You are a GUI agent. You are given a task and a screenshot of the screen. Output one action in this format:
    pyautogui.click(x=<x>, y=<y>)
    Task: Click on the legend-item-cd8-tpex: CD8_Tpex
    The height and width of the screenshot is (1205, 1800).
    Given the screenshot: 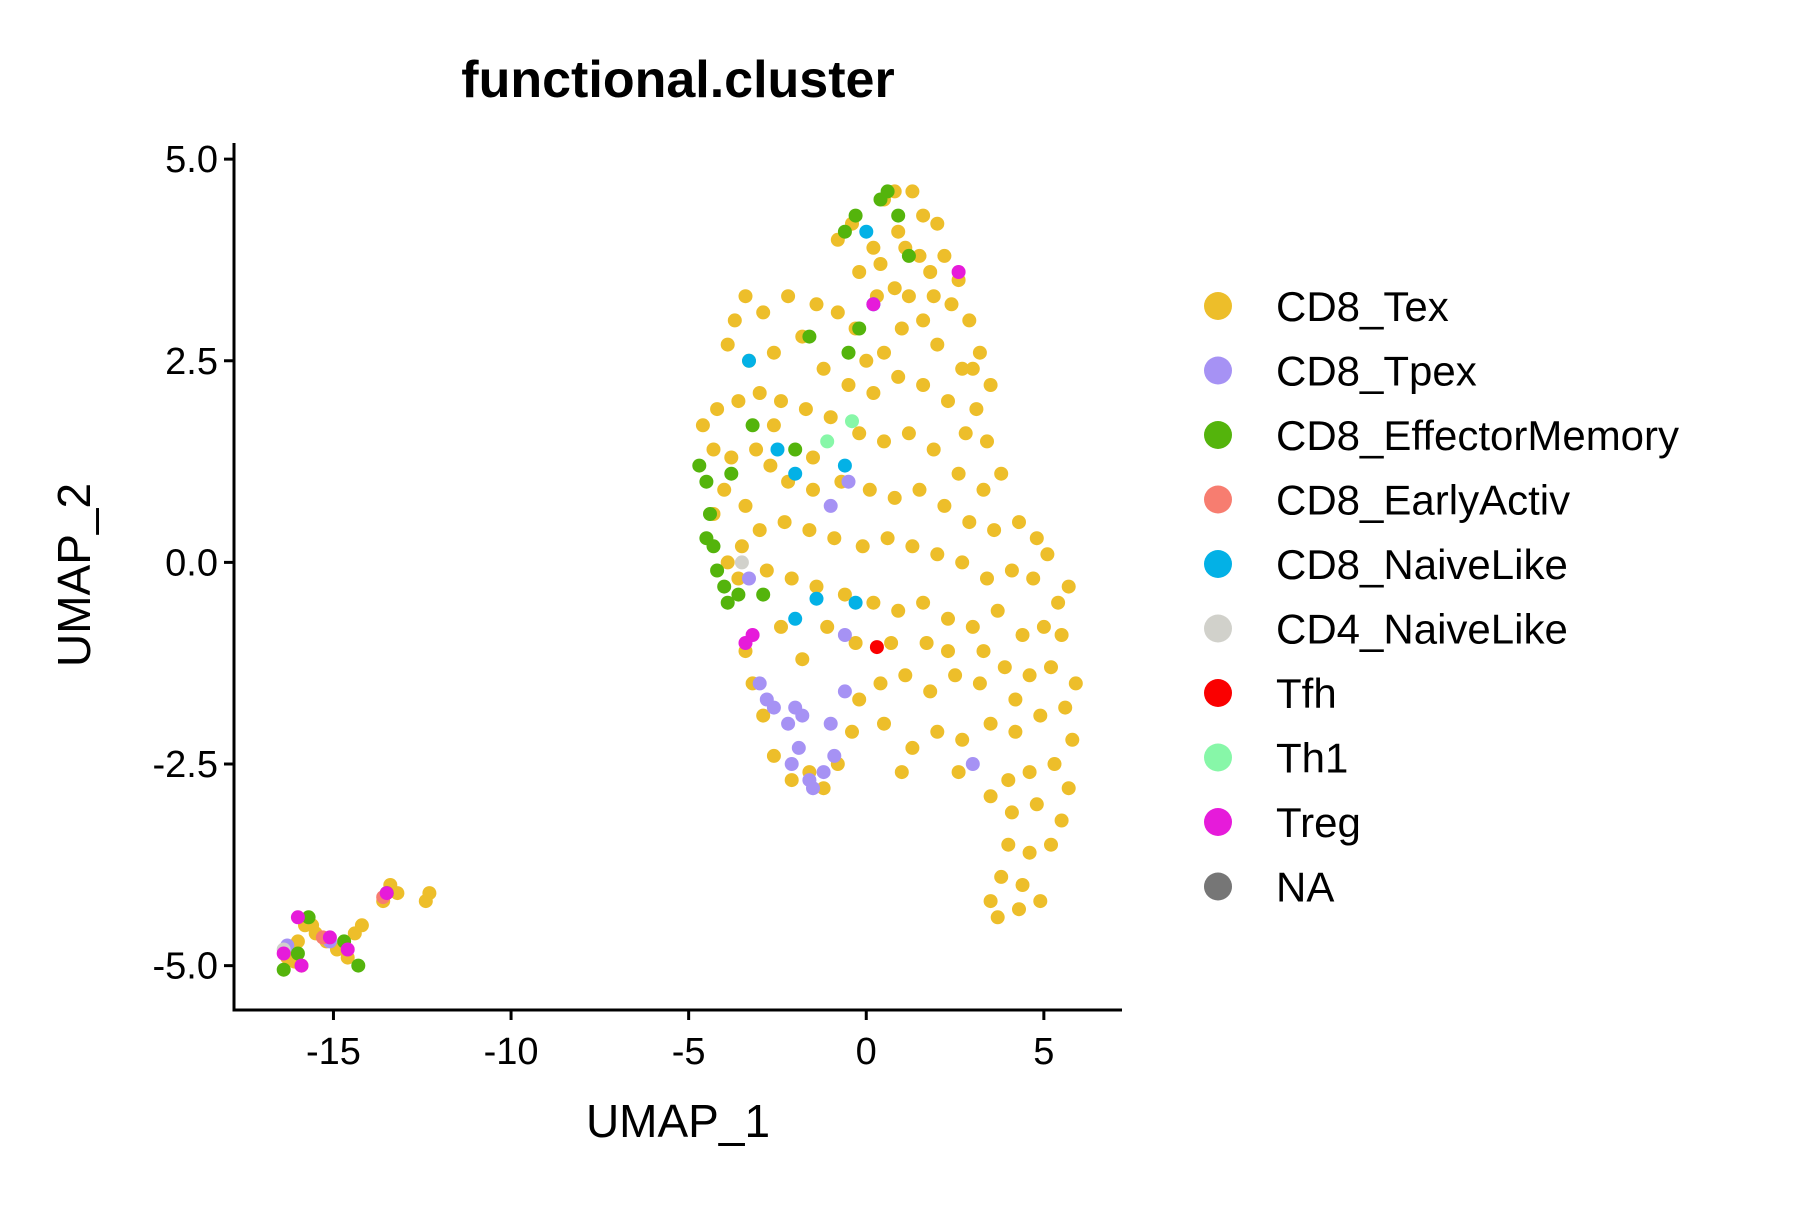 What is the action you would take?
    pyautogui.click(x=1340, y=371)
    